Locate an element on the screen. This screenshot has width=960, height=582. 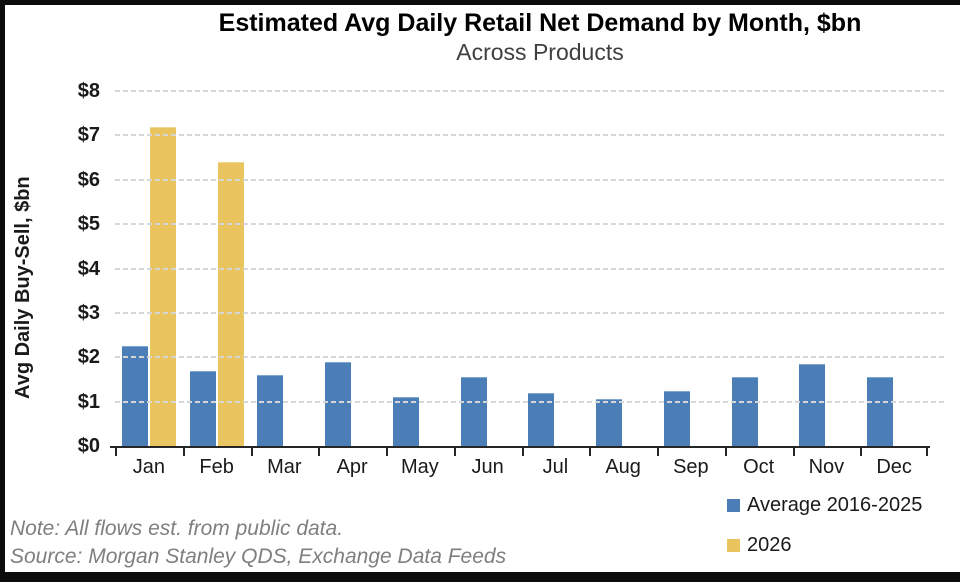
category-aug is located at coordinates (623, 268).